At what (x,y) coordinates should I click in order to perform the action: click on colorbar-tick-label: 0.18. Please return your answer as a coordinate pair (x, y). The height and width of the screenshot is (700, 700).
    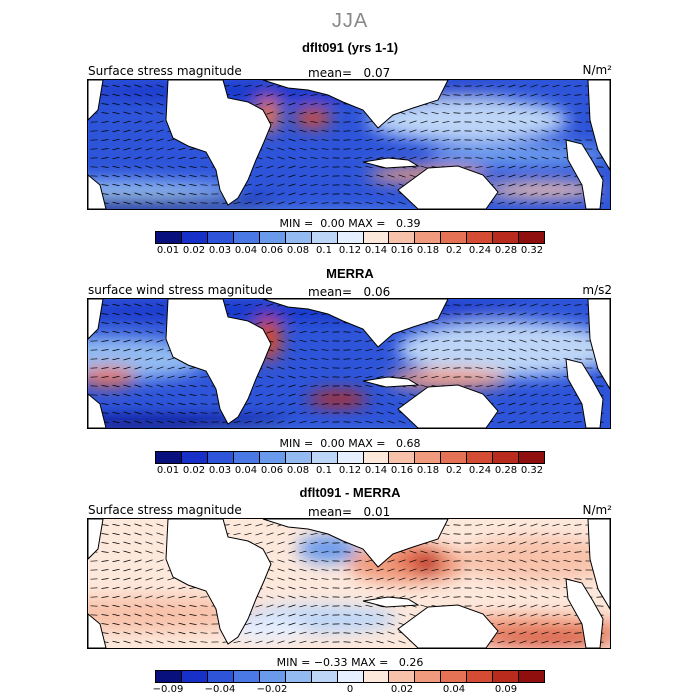
    Looking at the image, I should click on (428, 250).